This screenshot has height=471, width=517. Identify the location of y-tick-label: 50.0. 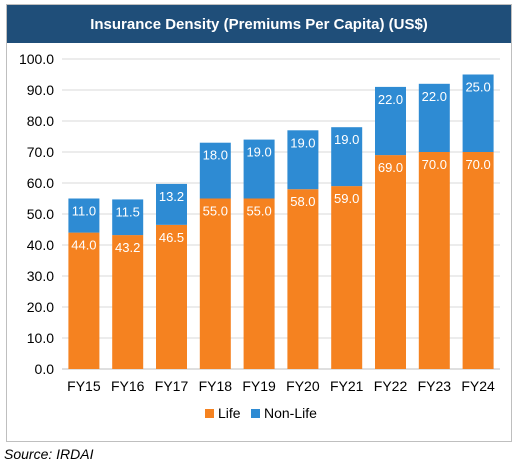
(40, 214).